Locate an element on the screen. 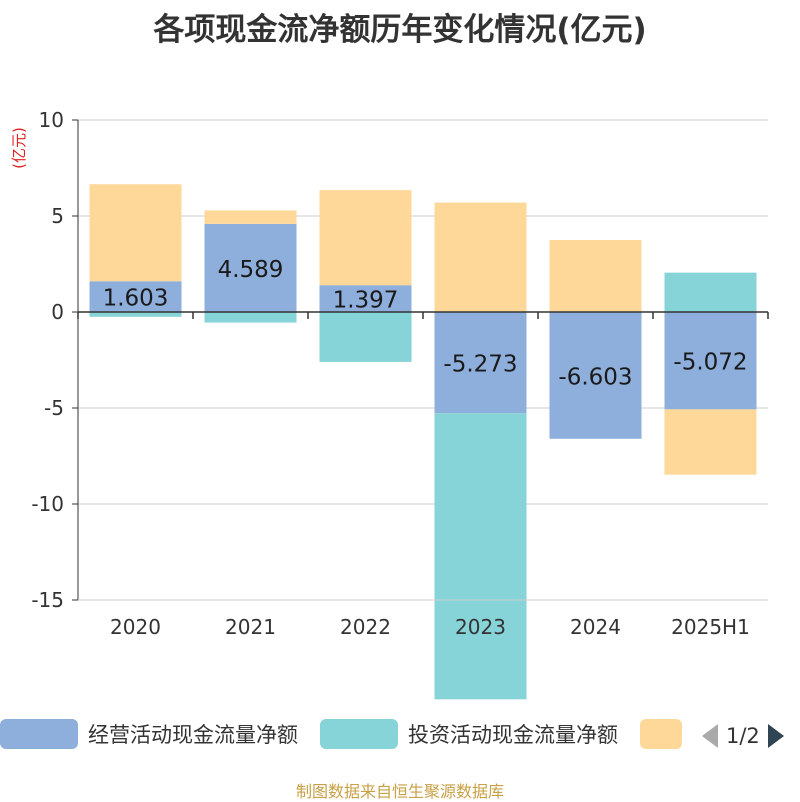 The image size is (800, 802). y-tick-label: -15 is located at coordinates (47, 600).